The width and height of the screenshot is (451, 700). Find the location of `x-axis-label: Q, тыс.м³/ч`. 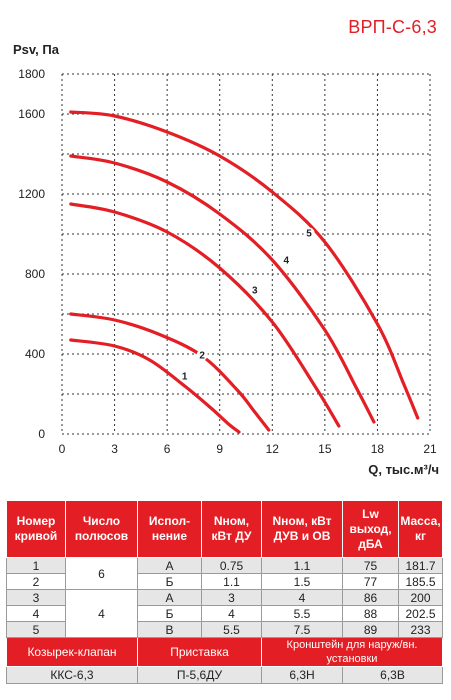

x-axis-label: Q, тыс.м³/ч is located at coordinates (403, 469).